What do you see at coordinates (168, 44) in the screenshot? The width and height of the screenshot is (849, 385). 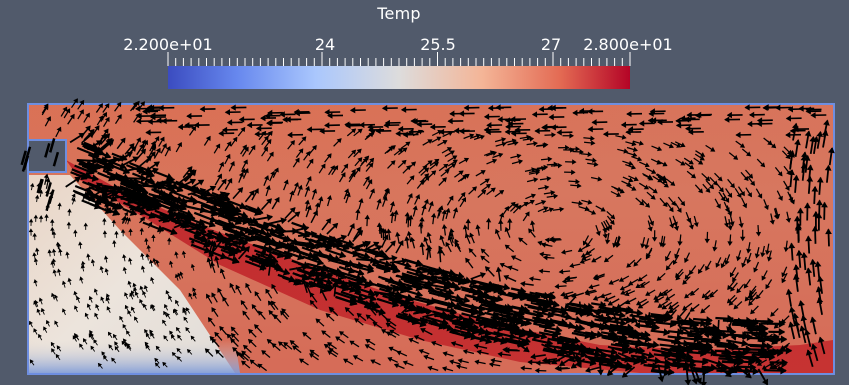 I see `legend-label-min: 2.200e+01` at bounding box center [168, 44].